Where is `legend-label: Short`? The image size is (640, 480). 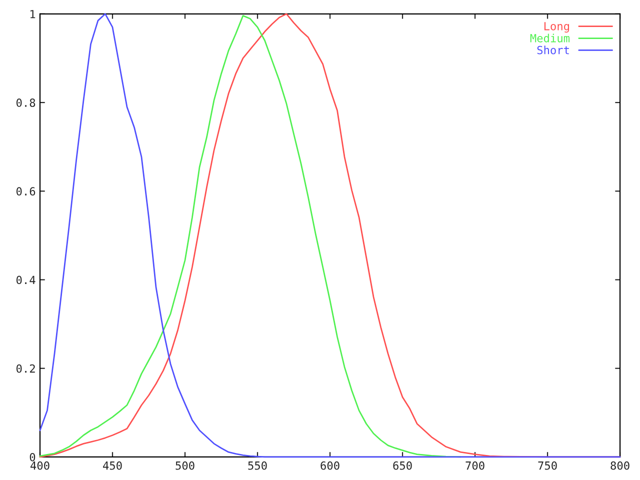
legend-label: Short is located at coordinates (553, 50).